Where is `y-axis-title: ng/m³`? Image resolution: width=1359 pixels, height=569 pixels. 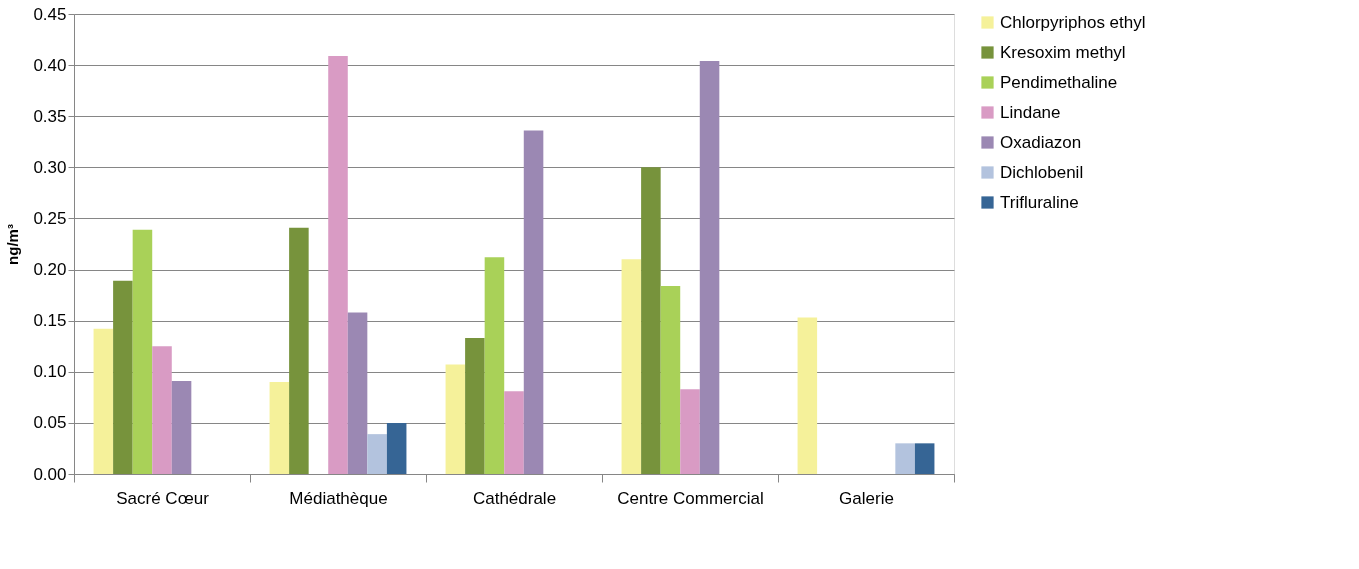 y-axis-title: ng/m³ is located at coordinates (13, 244).